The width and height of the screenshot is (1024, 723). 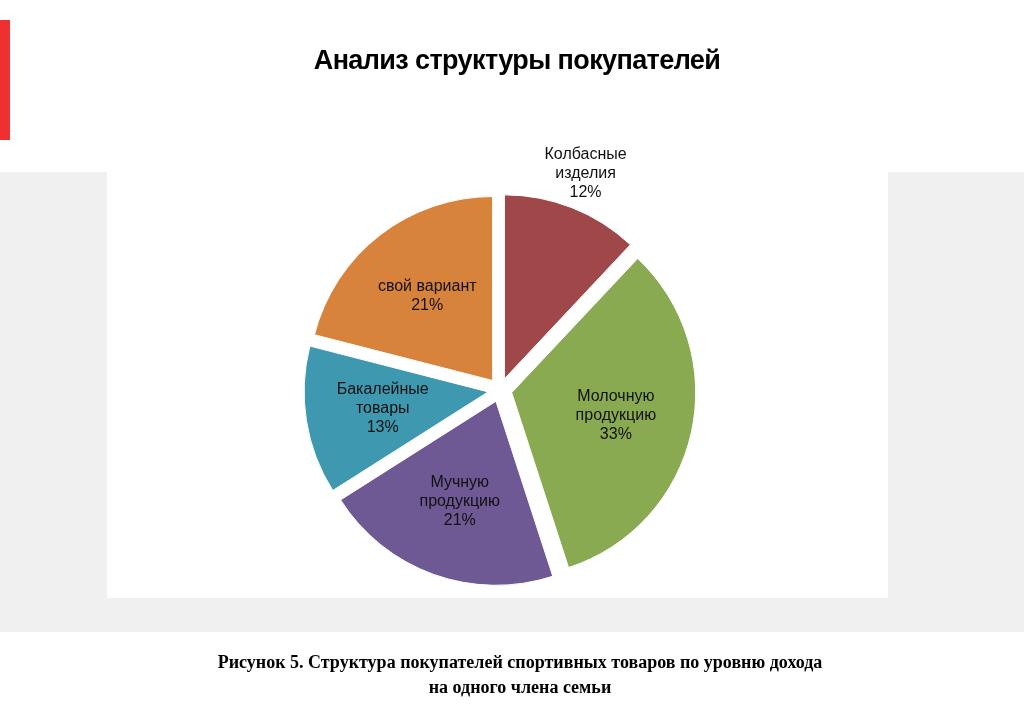 What do you see at coordinates (585, 163) in the screenshot?
I see `slice-label: Колбасные изделия` at bounding box center [585, 163].